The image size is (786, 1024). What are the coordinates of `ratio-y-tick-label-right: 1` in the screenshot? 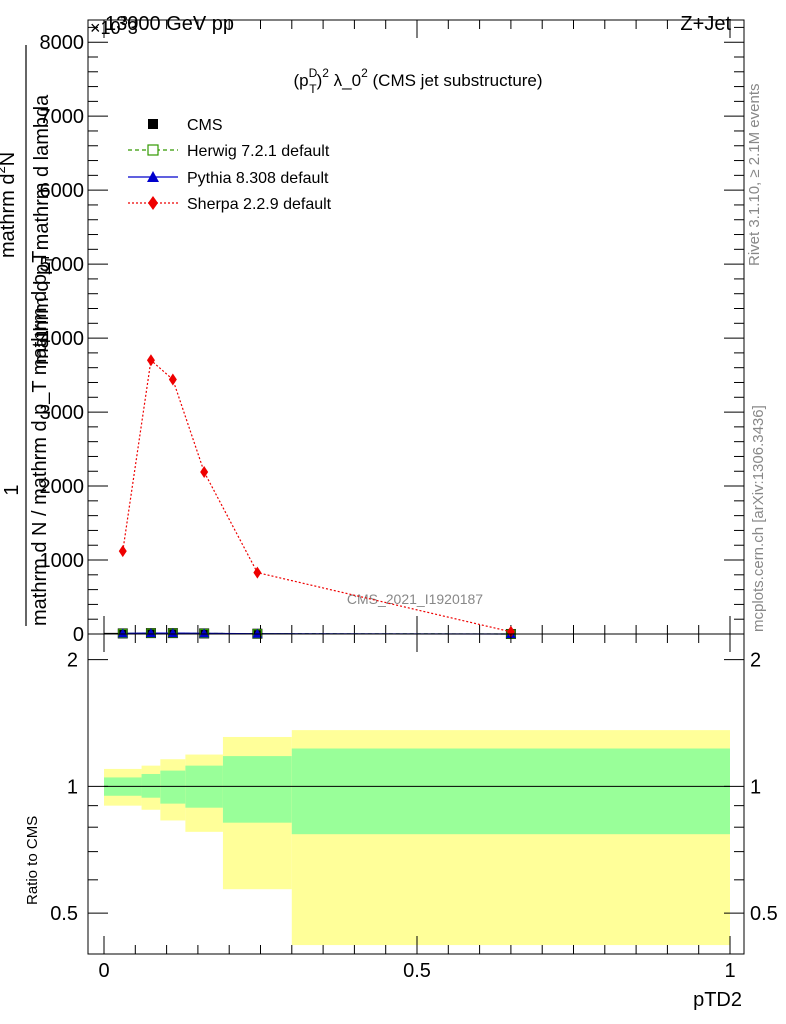 It's located at (755, 787).